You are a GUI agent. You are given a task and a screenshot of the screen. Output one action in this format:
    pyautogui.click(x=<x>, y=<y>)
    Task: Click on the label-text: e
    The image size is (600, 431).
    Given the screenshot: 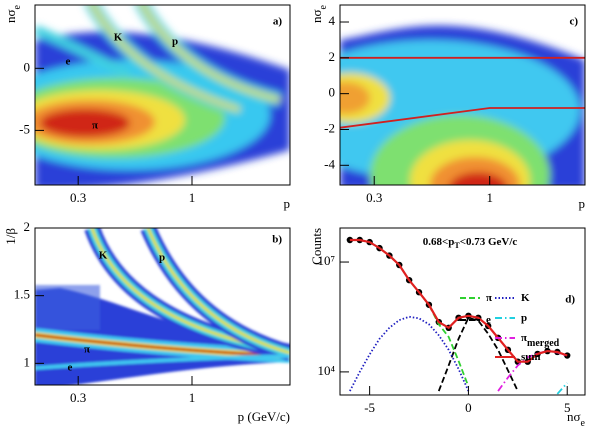 What is the action you would take?
    pyautogui.click(x=488, y=320)
    